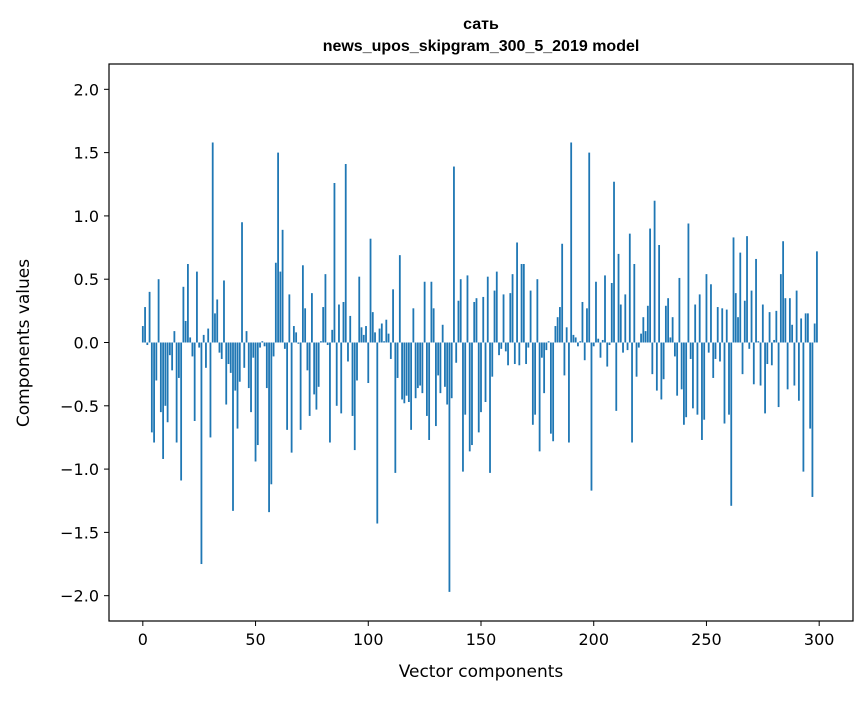 This screenshot has width=867, height=701. I want to click on y-axis-label: Components values, so click(24, 343).